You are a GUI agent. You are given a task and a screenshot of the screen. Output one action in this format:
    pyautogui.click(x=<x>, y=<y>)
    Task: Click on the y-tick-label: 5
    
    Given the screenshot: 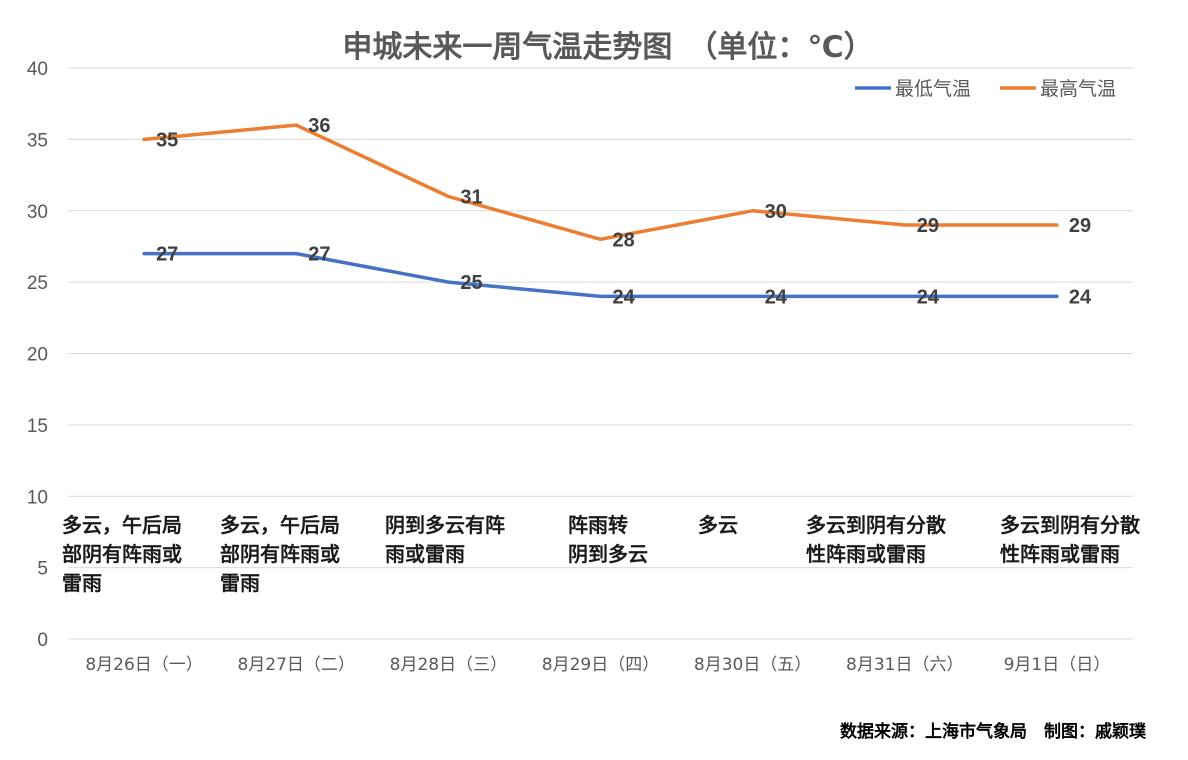 What is the action you would take?
    pyautogui.click(x=42, y=569)
    